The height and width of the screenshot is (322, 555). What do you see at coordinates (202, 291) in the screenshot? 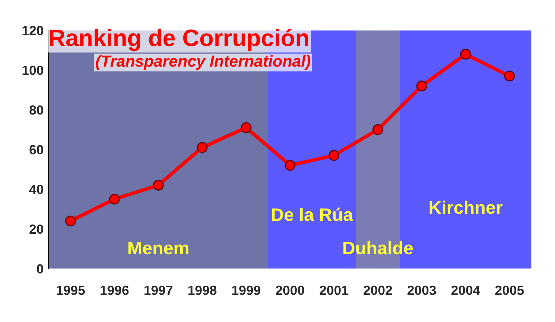
I see `x-tick-label: 1998` at bounding box center [202, 291].